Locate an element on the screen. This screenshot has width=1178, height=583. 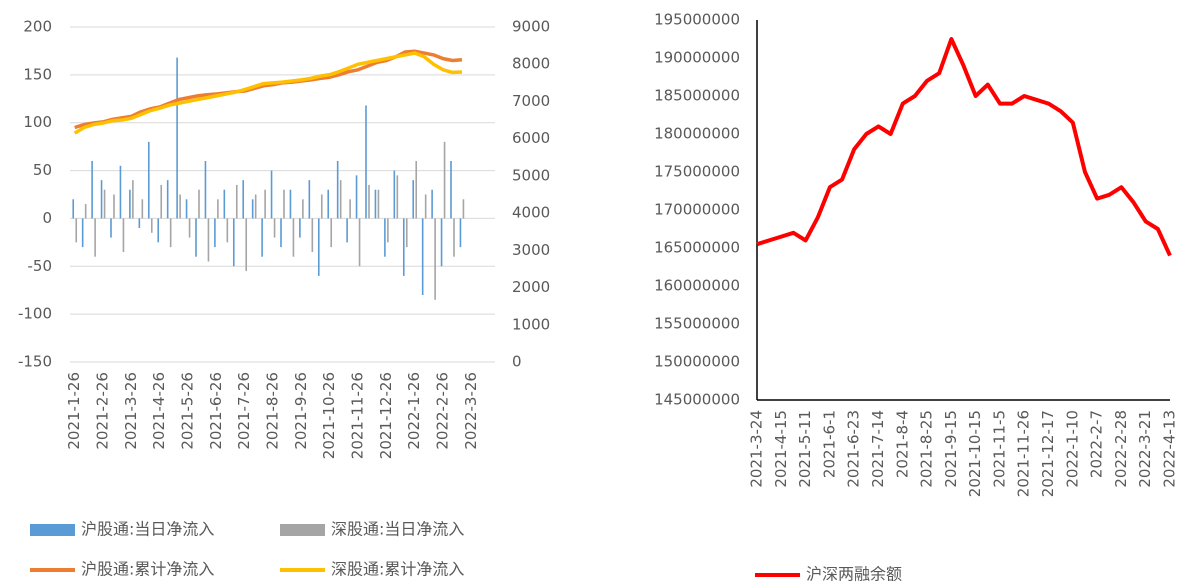
x-tick-label: 2021-2-26 is located at coordinates (103, 411).